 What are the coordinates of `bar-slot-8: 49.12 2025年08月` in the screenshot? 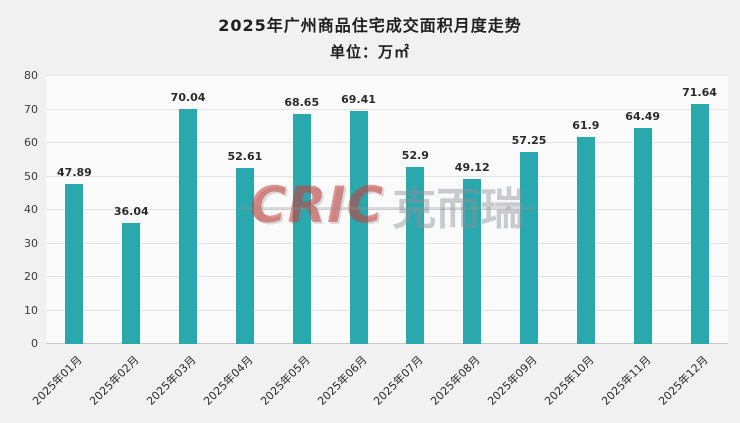 It's located at (464, 241).